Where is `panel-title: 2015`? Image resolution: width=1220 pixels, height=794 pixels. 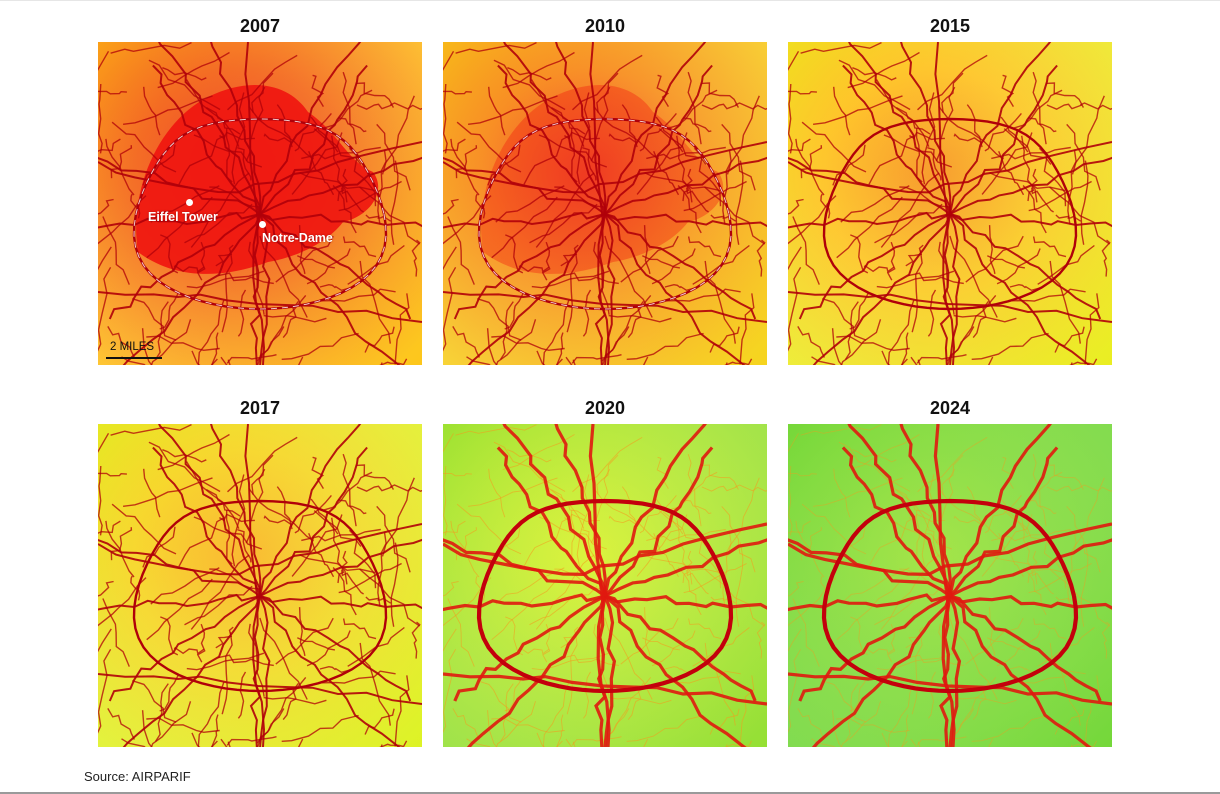 panel-title: 2015 is located at coordinates (950, 26).